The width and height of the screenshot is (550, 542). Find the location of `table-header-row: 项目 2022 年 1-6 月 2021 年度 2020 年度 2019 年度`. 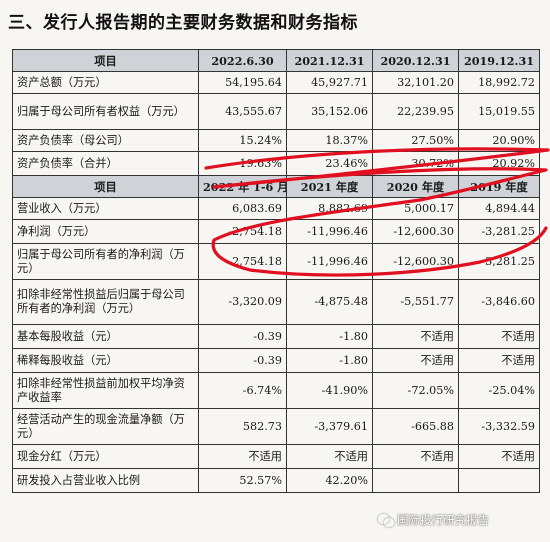

table-header-row: 项目 2022 年 1-6 月 2021 年度 2020 年度 2019 年度 is located at coordinates (276, 186).